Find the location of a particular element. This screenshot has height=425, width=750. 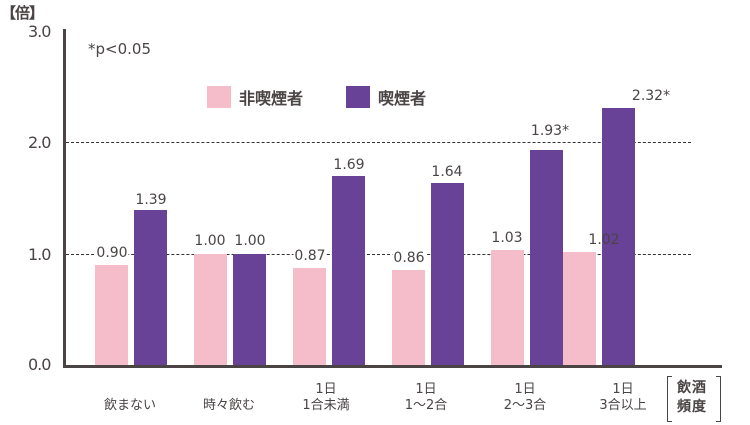

value-label-smoker-4: 1.93* is located at coordinates (550, 131).